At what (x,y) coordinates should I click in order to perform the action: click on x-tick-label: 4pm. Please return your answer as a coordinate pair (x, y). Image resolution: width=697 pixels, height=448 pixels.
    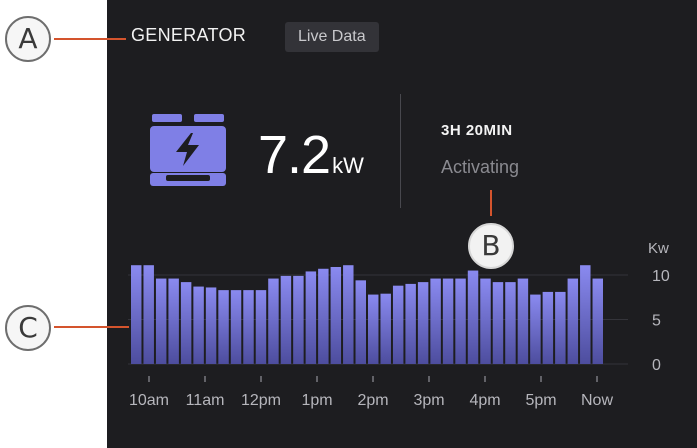
    Looking at the image, I should click on (484, 400).